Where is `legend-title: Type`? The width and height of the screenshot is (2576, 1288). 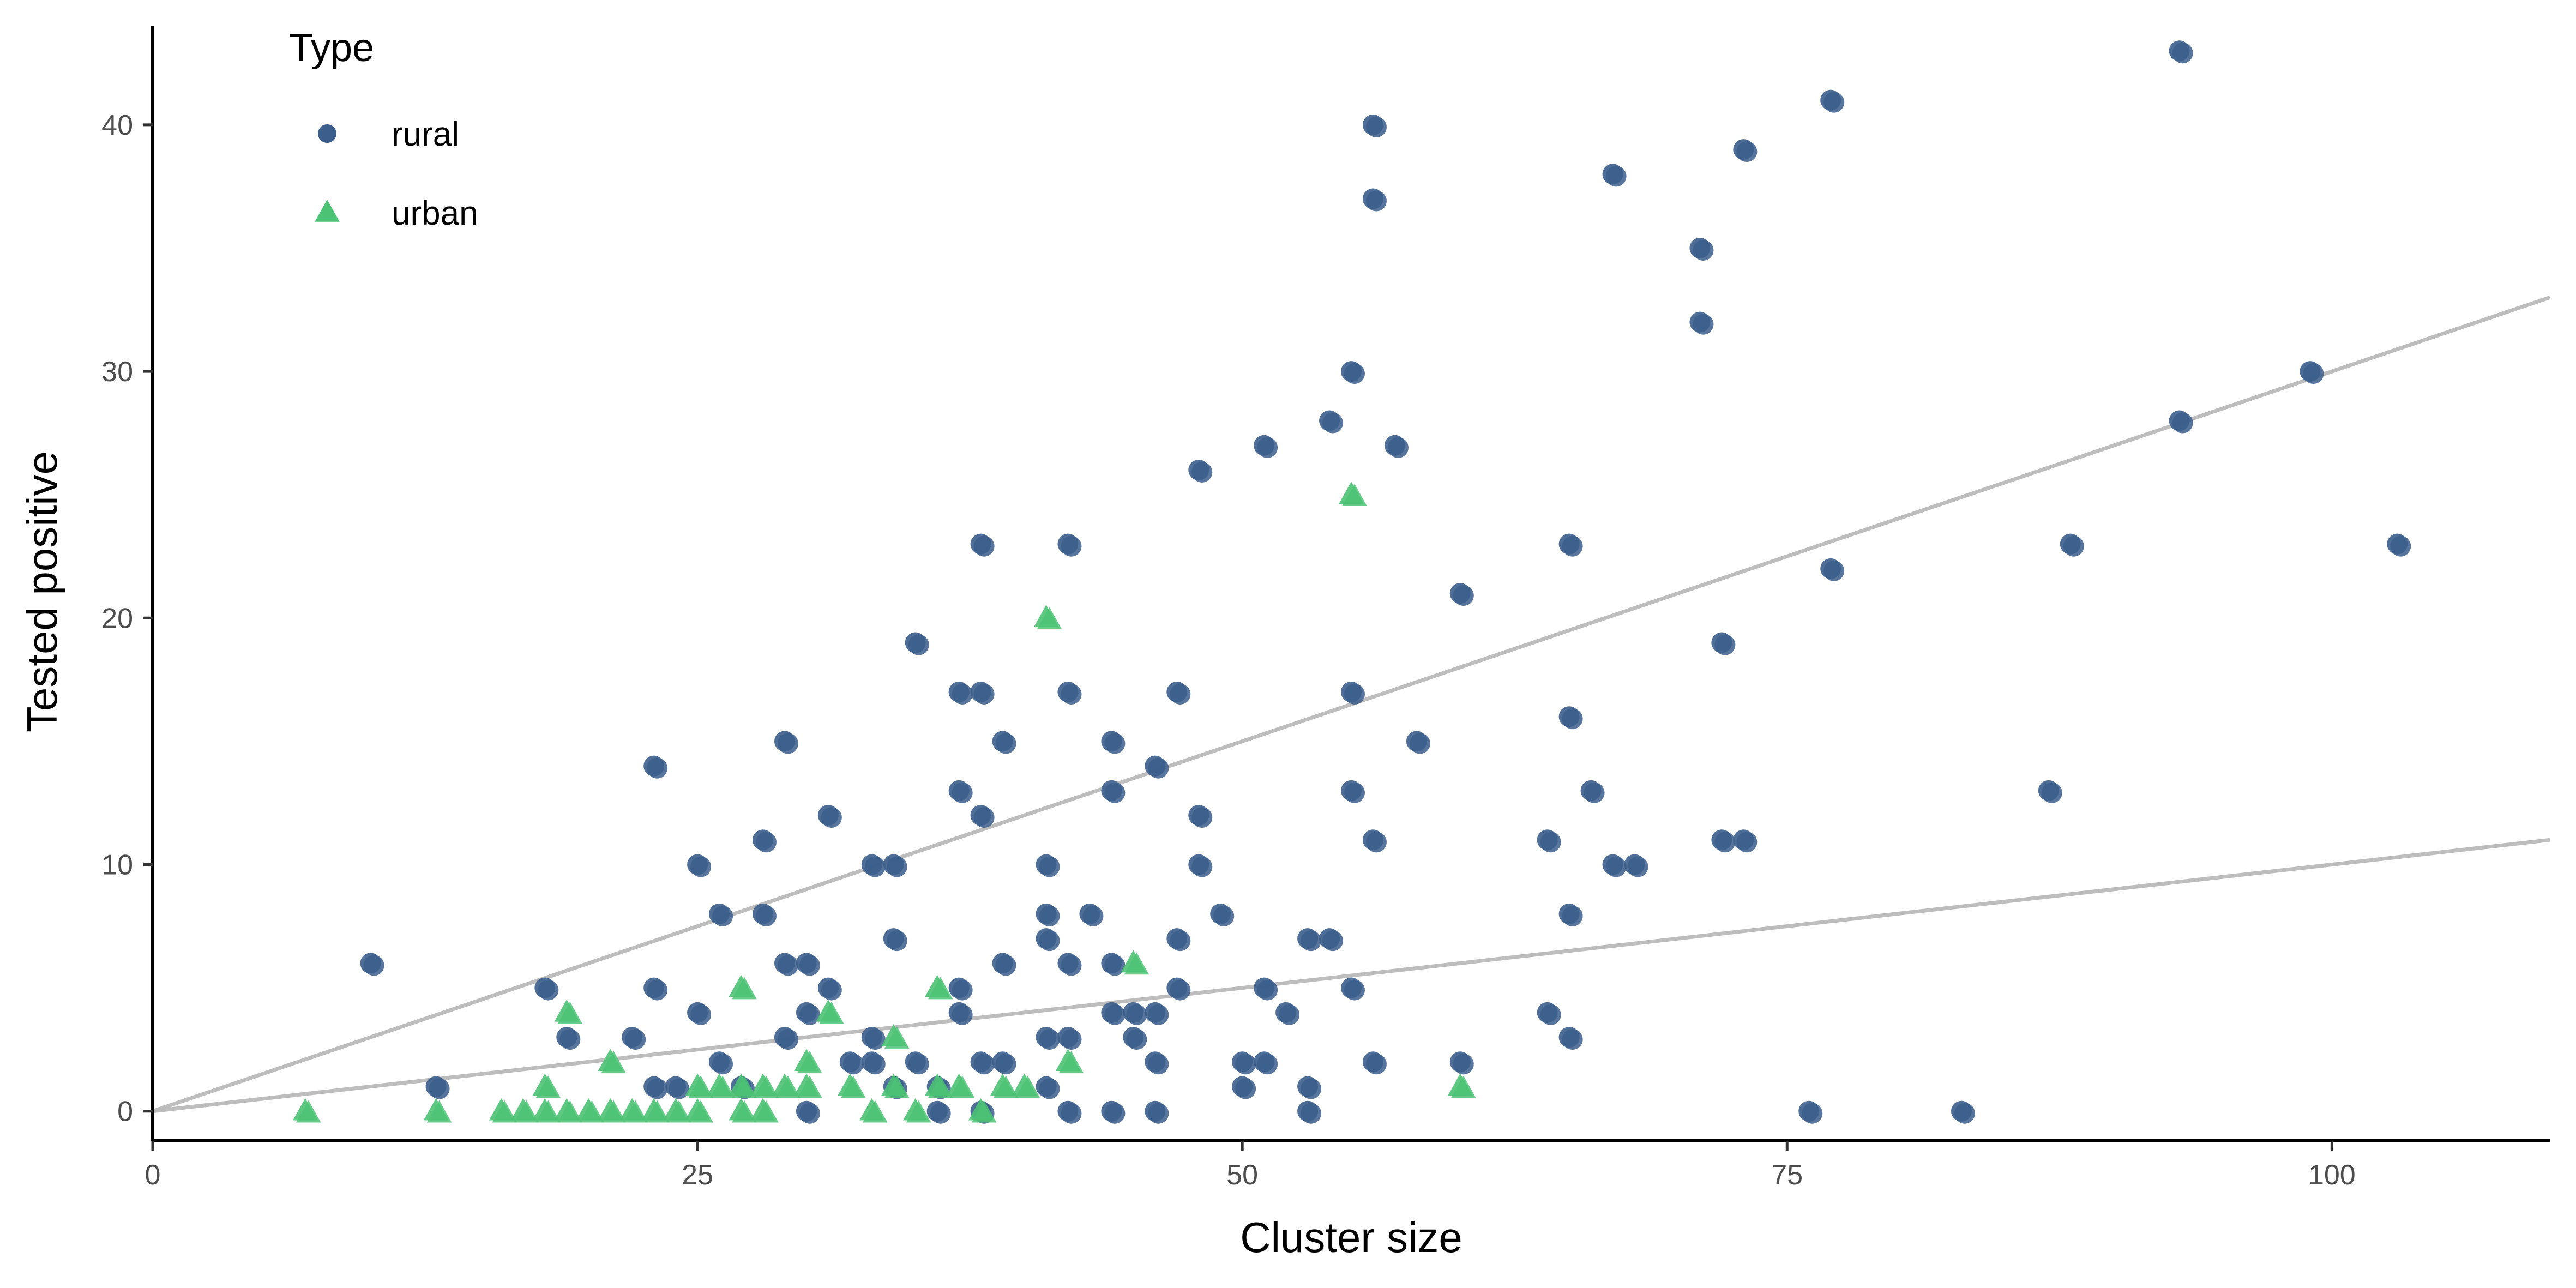 legend-title: Type is located at coordinates (331, 48).